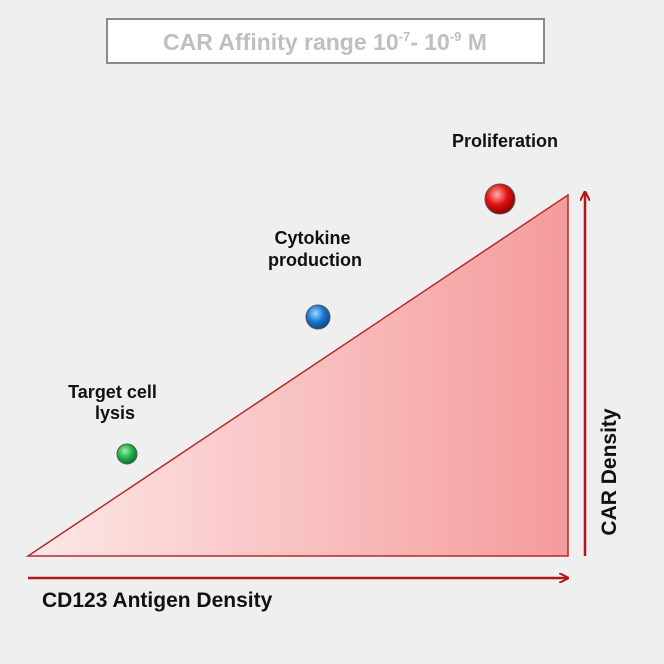  Describe the element at coordinates (157, 600) in the screenshot. I see `x-axis-label: CD123 Antigen Density` at that location.